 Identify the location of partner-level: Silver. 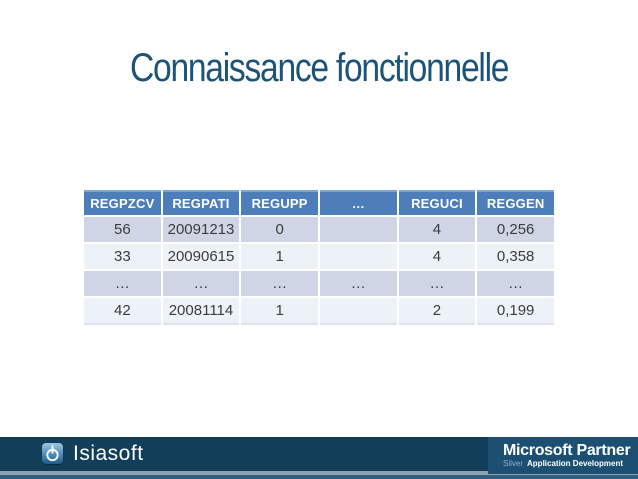
(513, 463).